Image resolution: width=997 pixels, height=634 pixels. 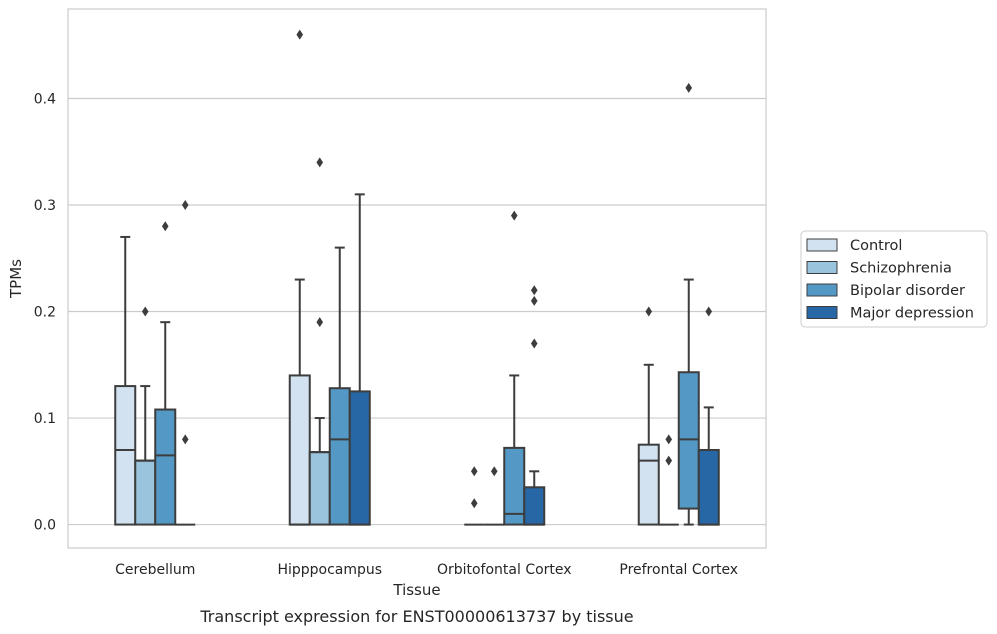 I want to click on legend-label: Major depression, so click(x=912, y=314).